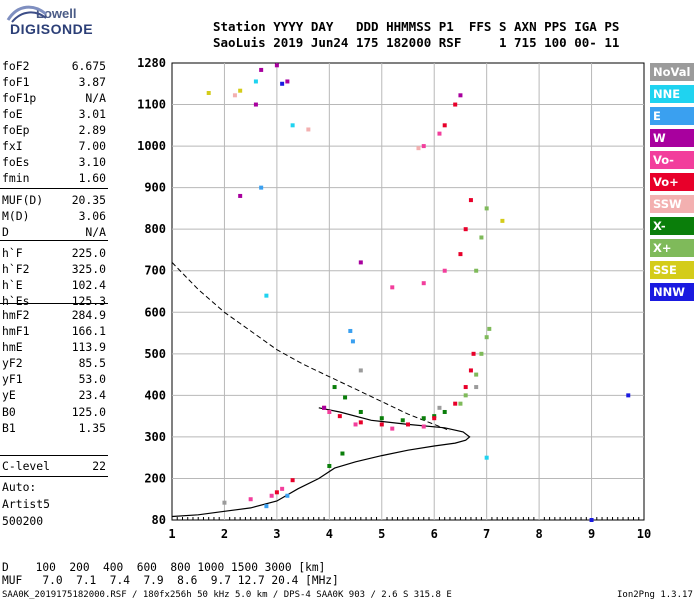 Image resolution: width=700 pixels, height=600 pixels. I want to click on param-value: 6.675, so click(88, 66).